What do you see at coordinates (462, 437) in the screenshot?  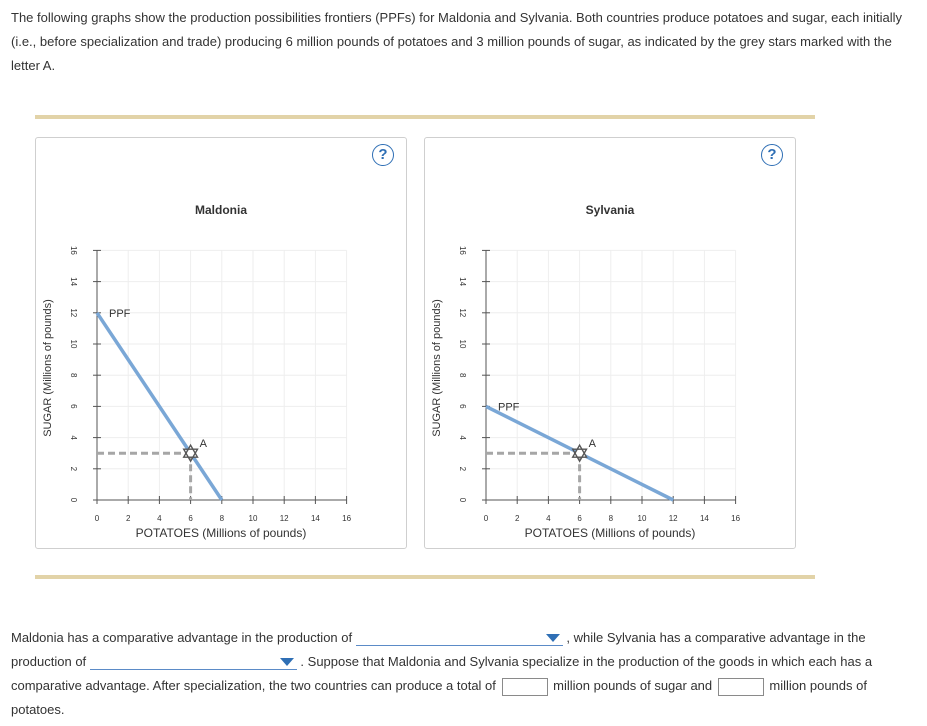 I see `sylvania-y-tick-label: 4` at bounding box center [462, 437].